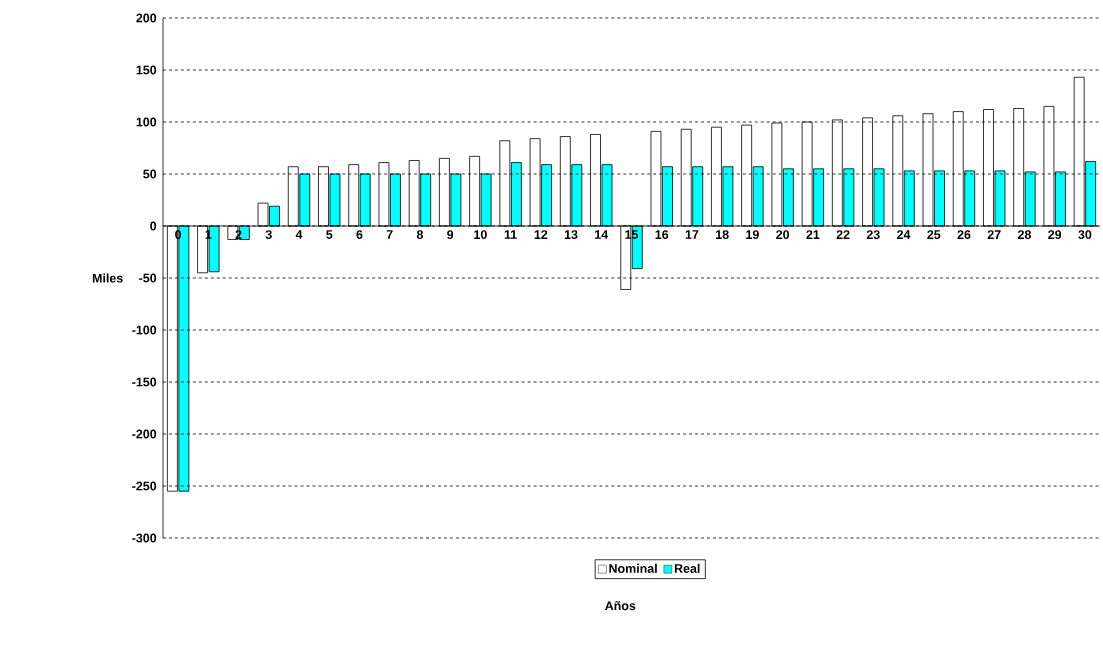  Describe the element at coordinates (146, 18) in the screenshot. I see `y-tick-label: 200` at that location.